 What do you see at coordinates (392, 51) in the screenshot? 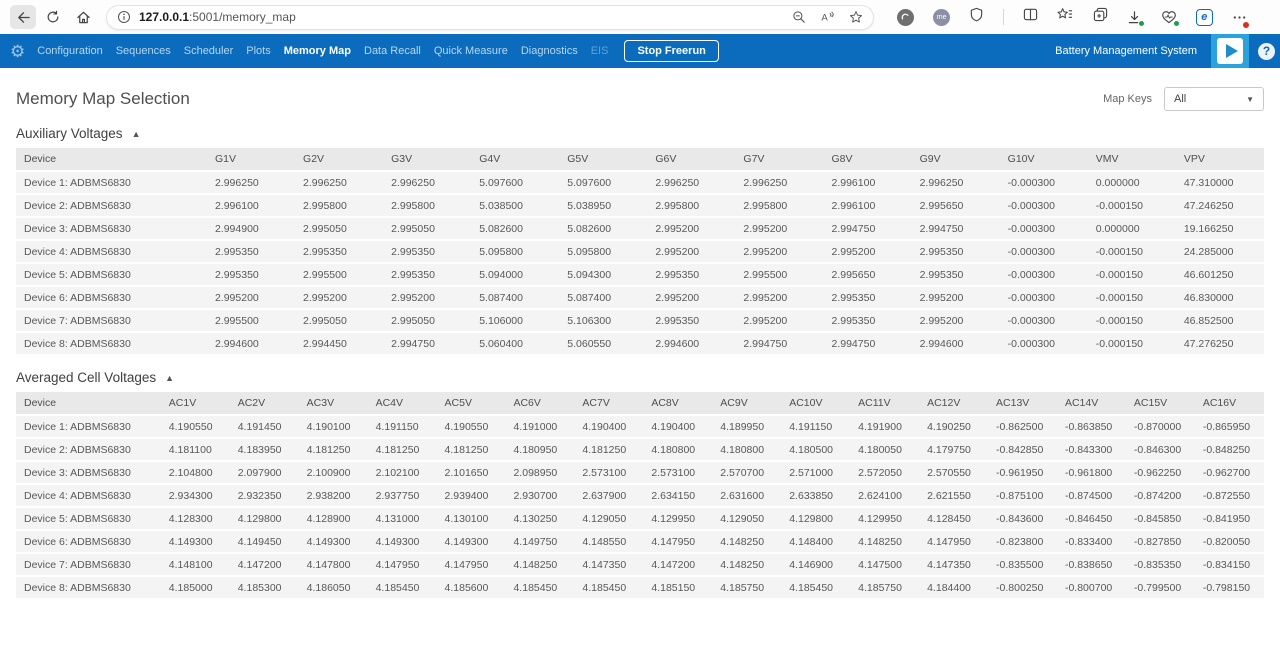
I see `nav-item-data-recall: Data Recall` at bounding box center [392, 51].